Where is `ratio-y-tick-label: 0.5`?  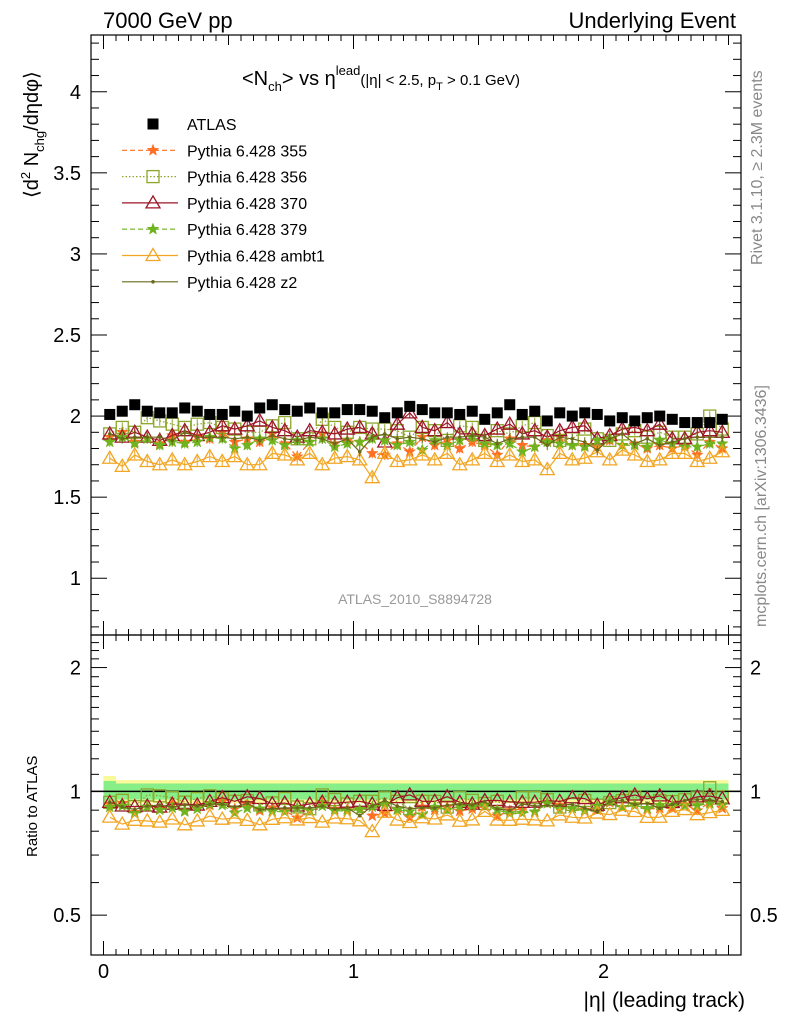
ratio-y-tick-label: 0.5 is located at coordinates (67, 916).